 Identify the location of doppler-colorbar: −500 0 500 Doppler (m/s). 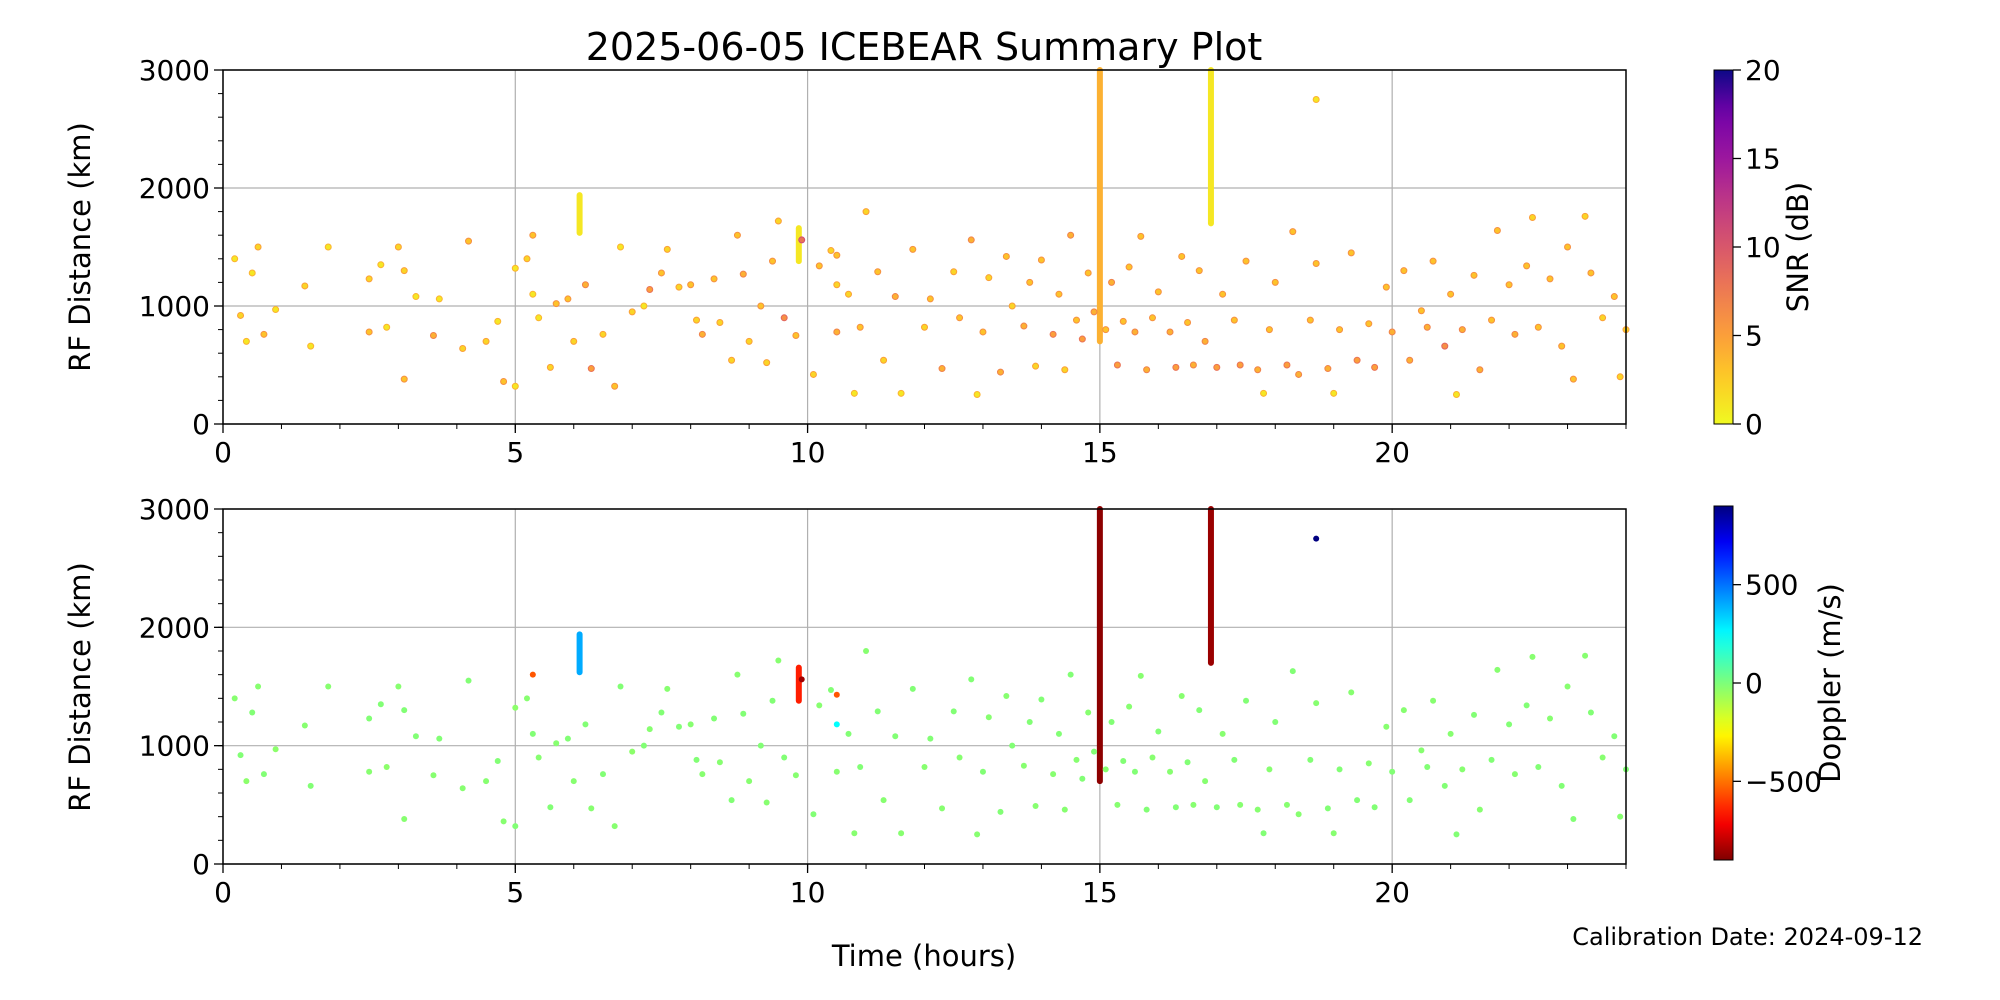
(1780, 683).